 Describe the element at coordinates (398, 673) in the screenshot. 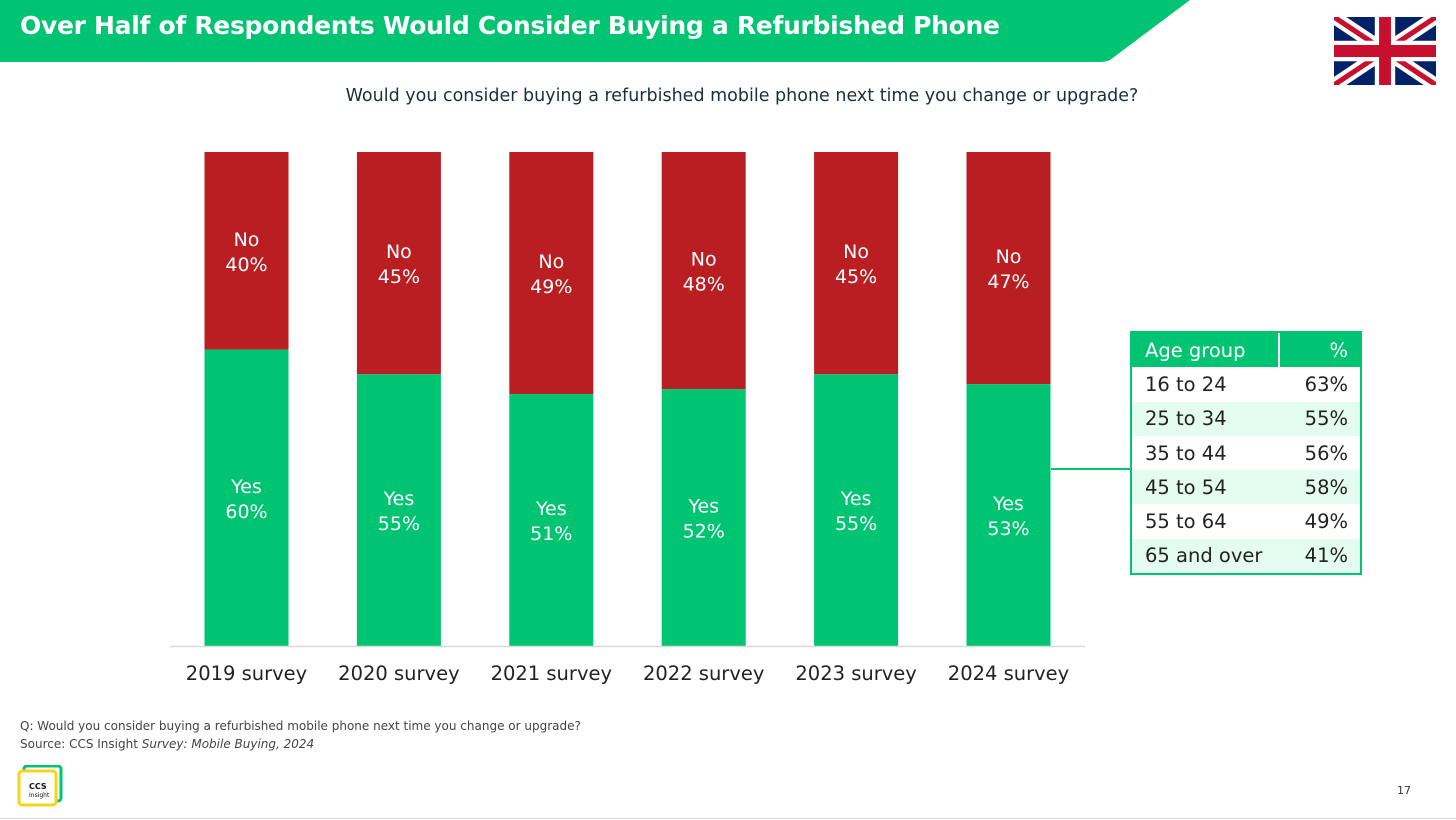

I see `x-tick-label: 2020 survey` at that location.